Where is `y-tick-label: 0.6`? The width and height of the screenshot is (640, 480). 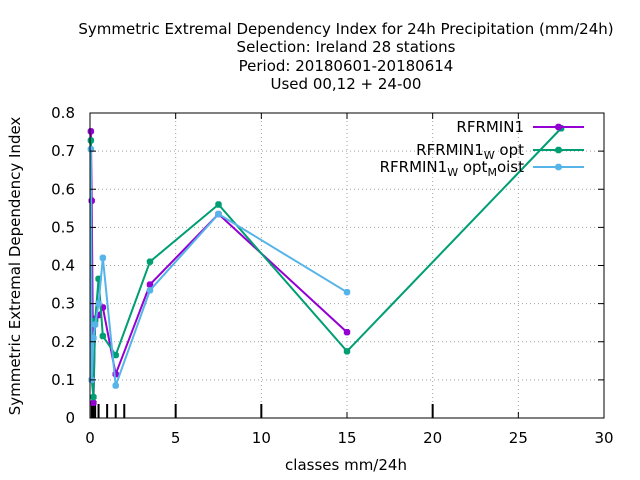 y-tick-label: 0.6 is located at coordinates (63, 189).